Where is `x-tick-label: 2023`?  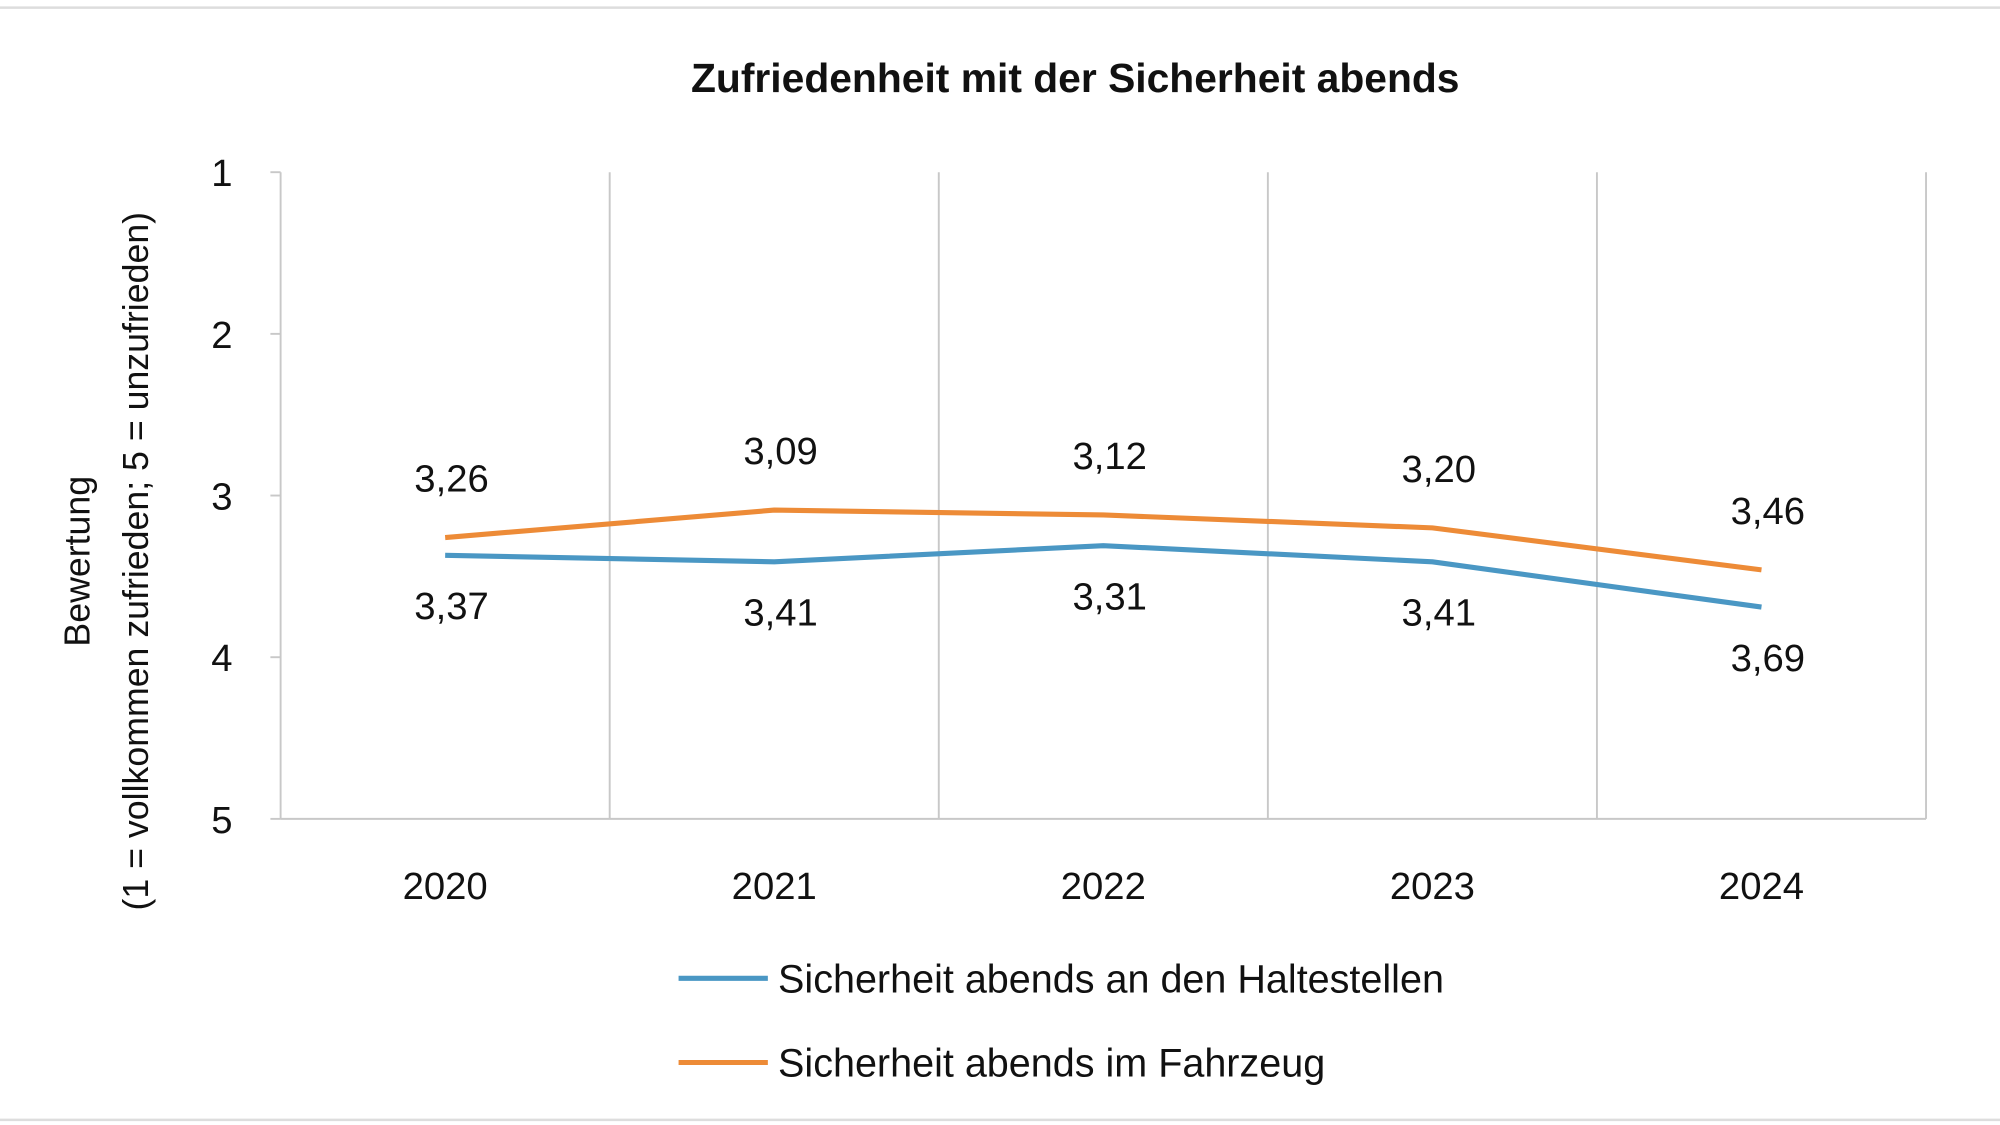
x-tick-label: 2023 is located at coordinates (1432, 886).